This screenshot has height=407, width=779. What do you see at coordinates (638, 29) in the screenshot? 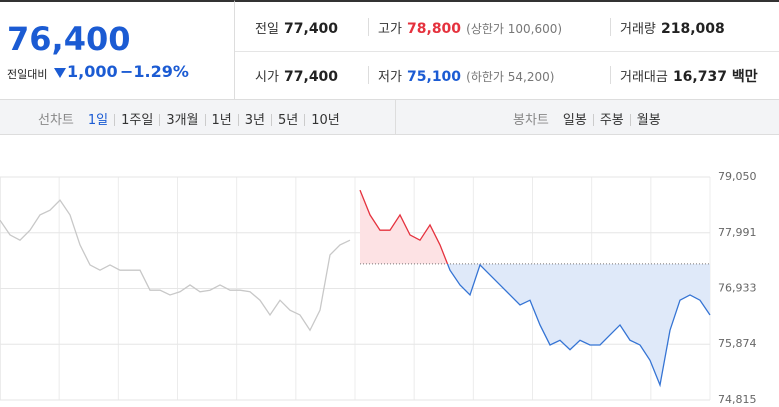
I see `stat-label: 거래량` at bounding box center [638, 29].